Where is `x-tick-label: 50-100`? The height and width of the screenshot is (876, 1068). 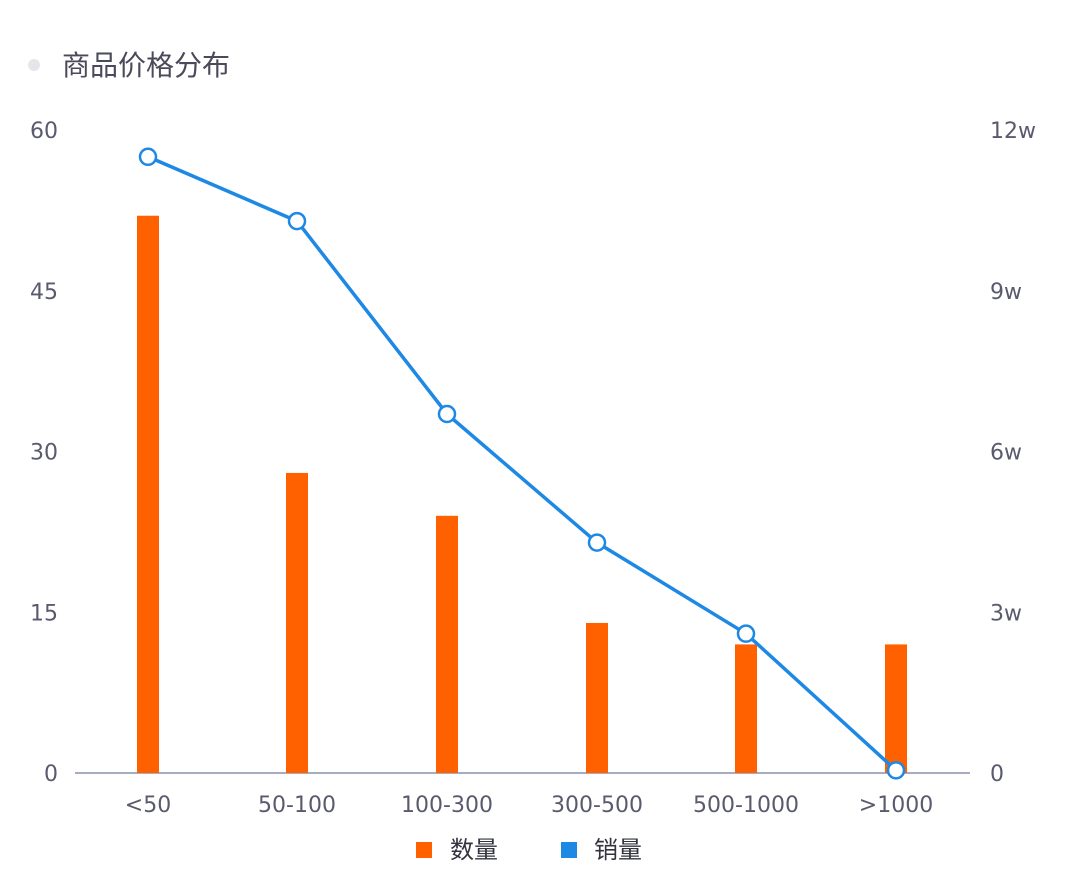 x-tick-label: 50-100 is located at coordinates (297, 805).